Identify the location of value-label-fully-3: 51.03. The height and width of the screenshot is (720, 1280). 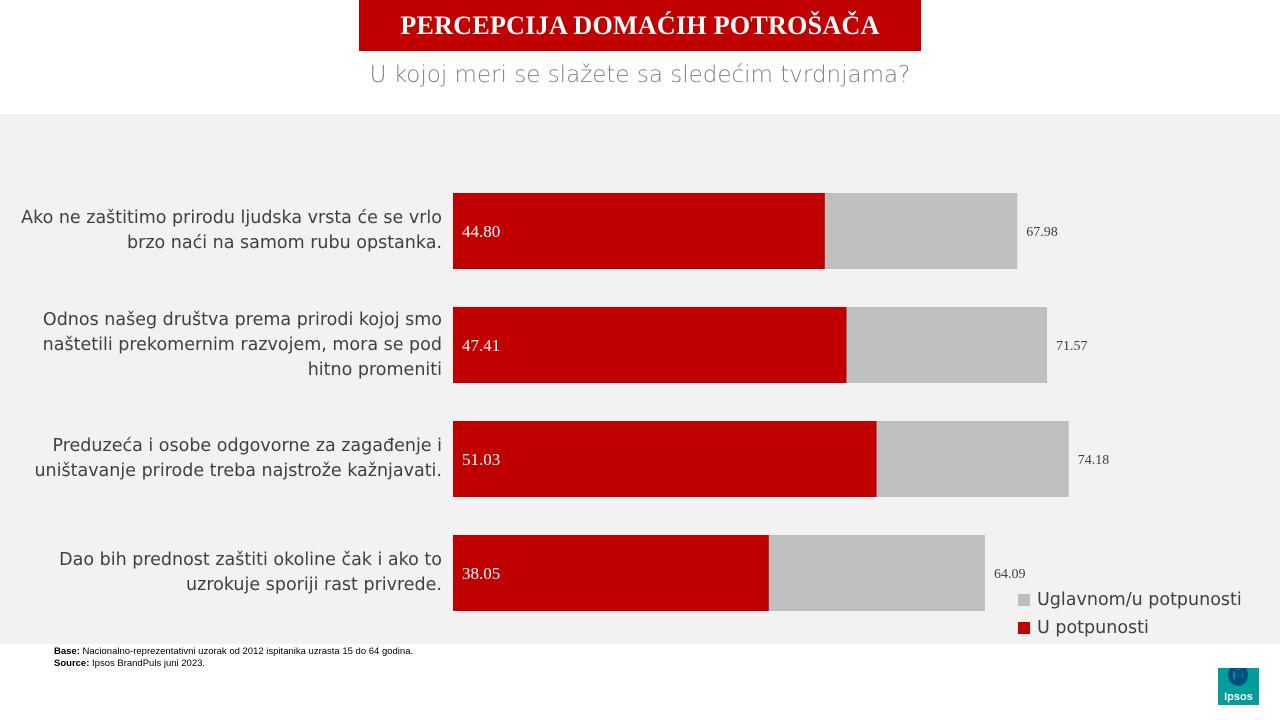
(481, 459).